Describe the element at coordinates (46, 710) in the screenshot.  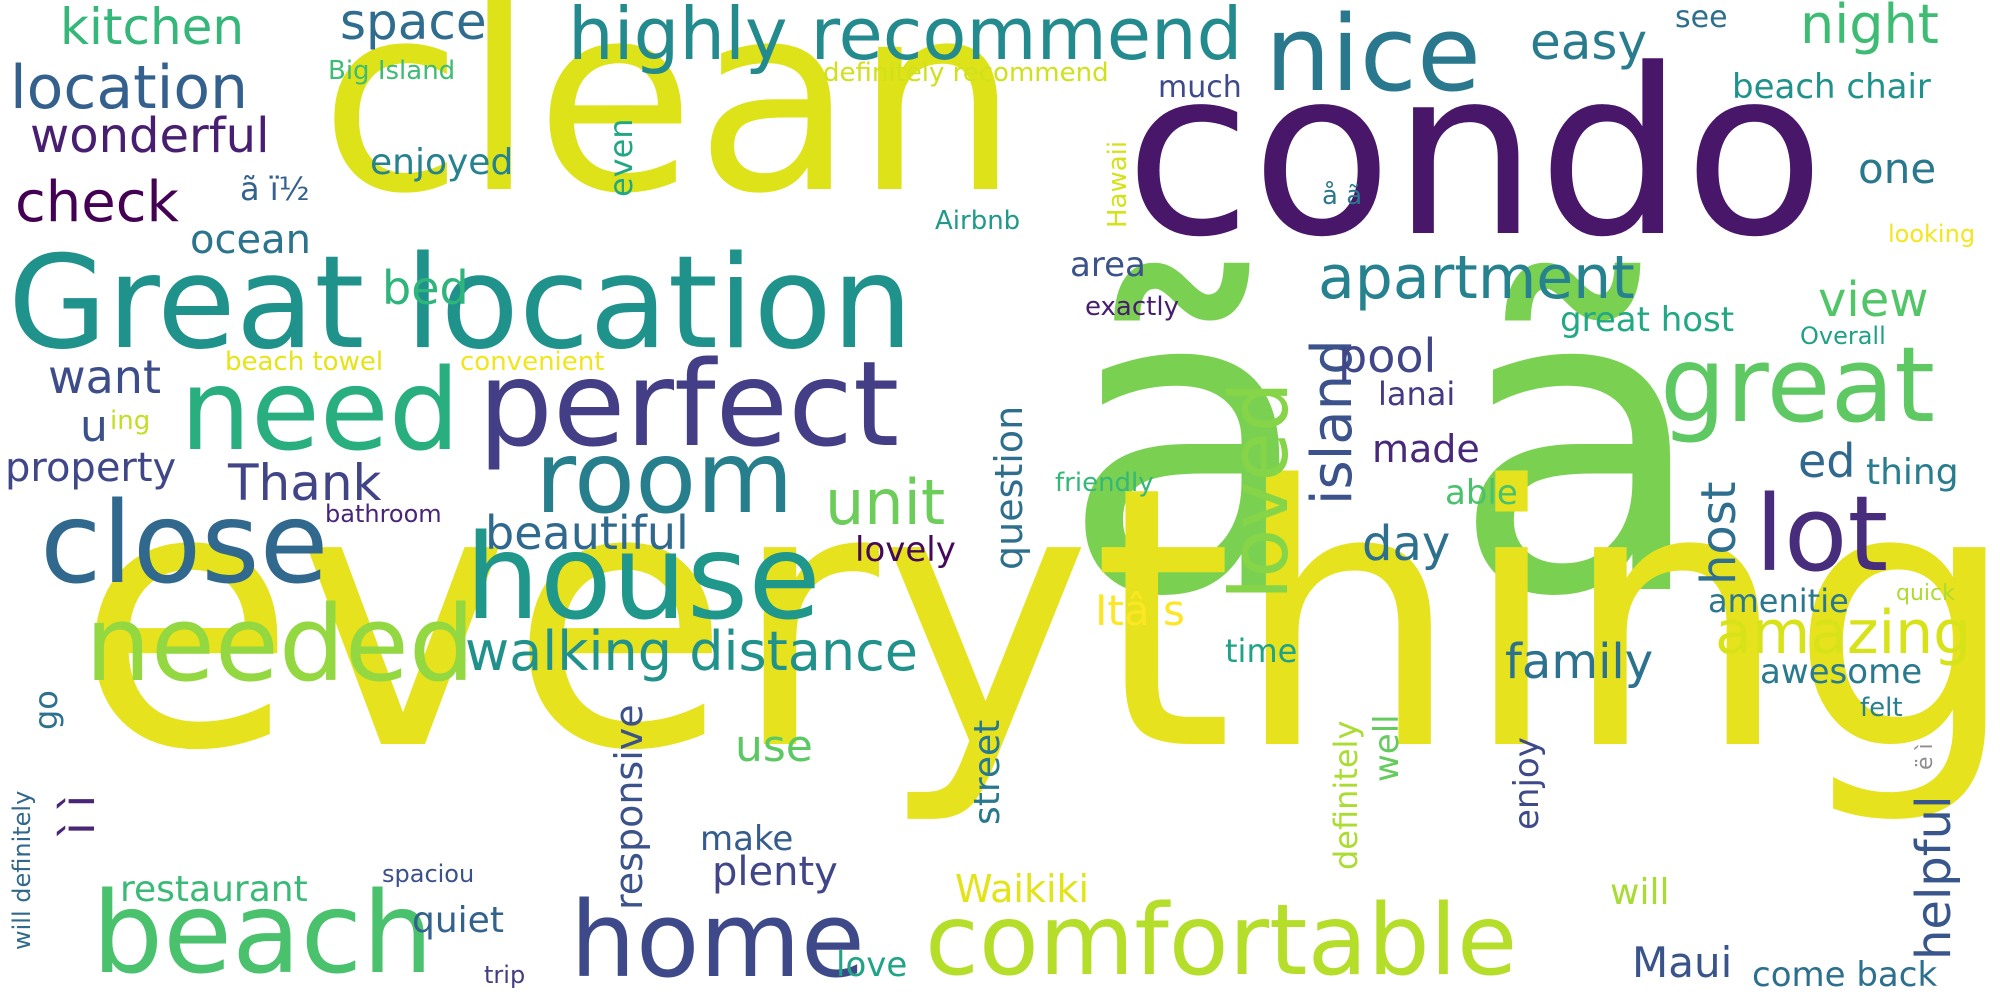
I see `word-go: go` at that location.